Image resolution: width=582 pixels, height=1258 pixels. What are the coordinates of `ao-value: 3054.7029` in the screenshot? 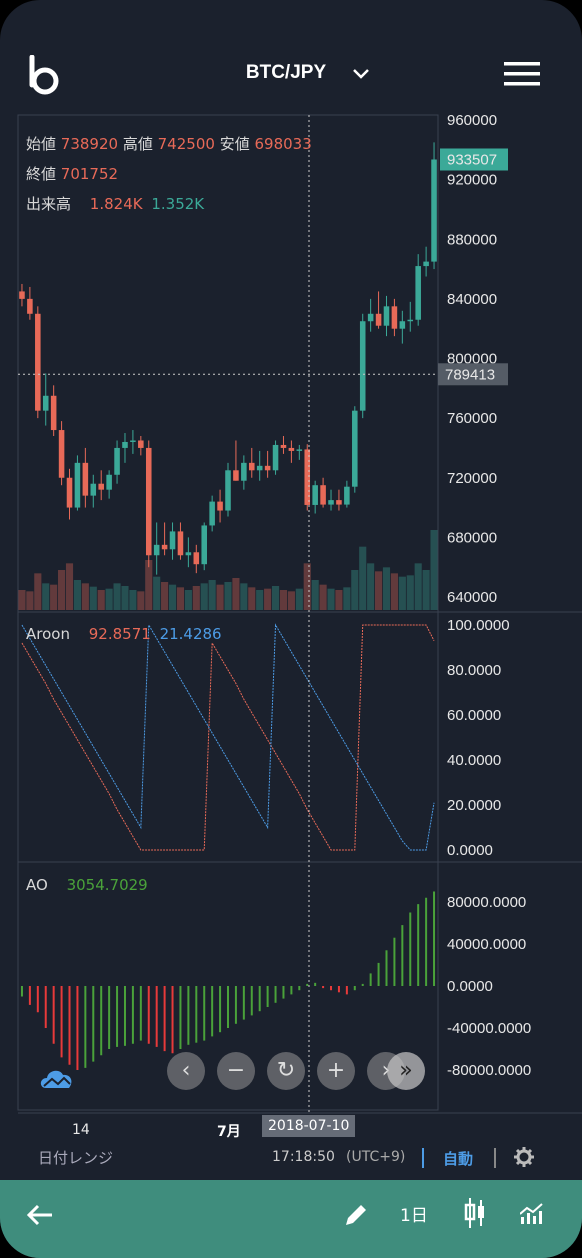 It's located at (107, 885).